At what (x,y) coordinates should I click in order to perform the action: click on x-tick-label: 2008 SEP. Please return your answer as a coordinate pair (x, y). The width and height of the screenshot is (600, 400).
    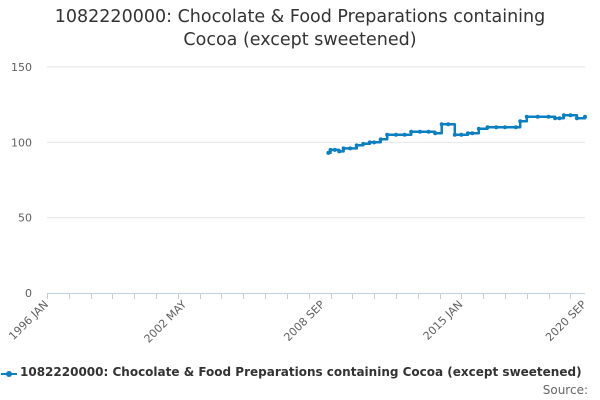
    Looking at the image, I should click on (304, 321).